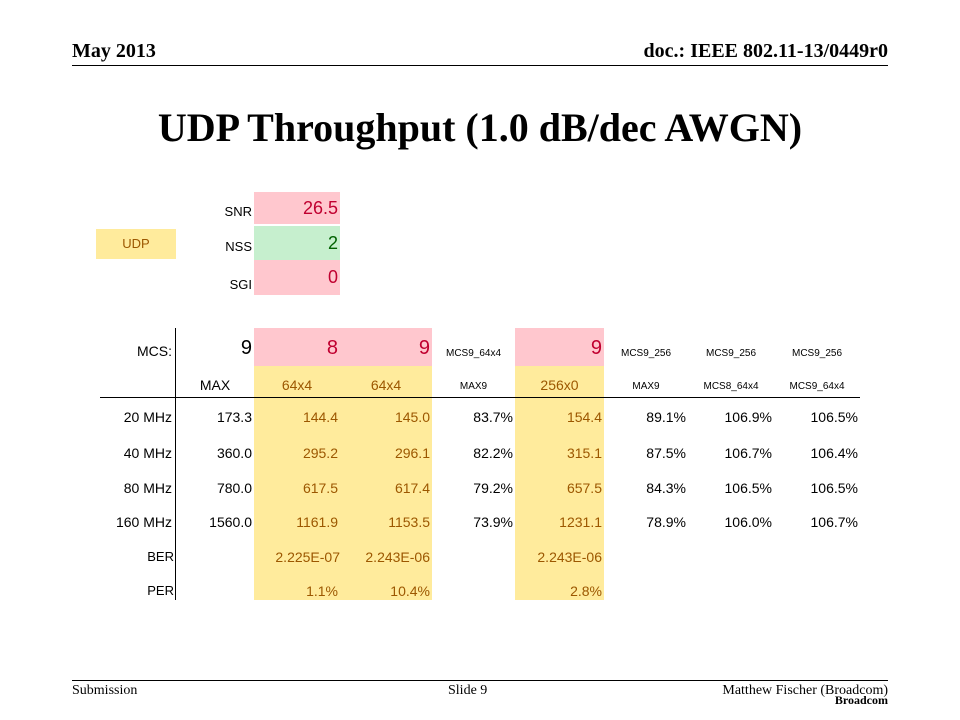 The image size is (960, 720). Describe the element at coordinates (480, 680) in the screenshot. I see `footer-rule` at that location.